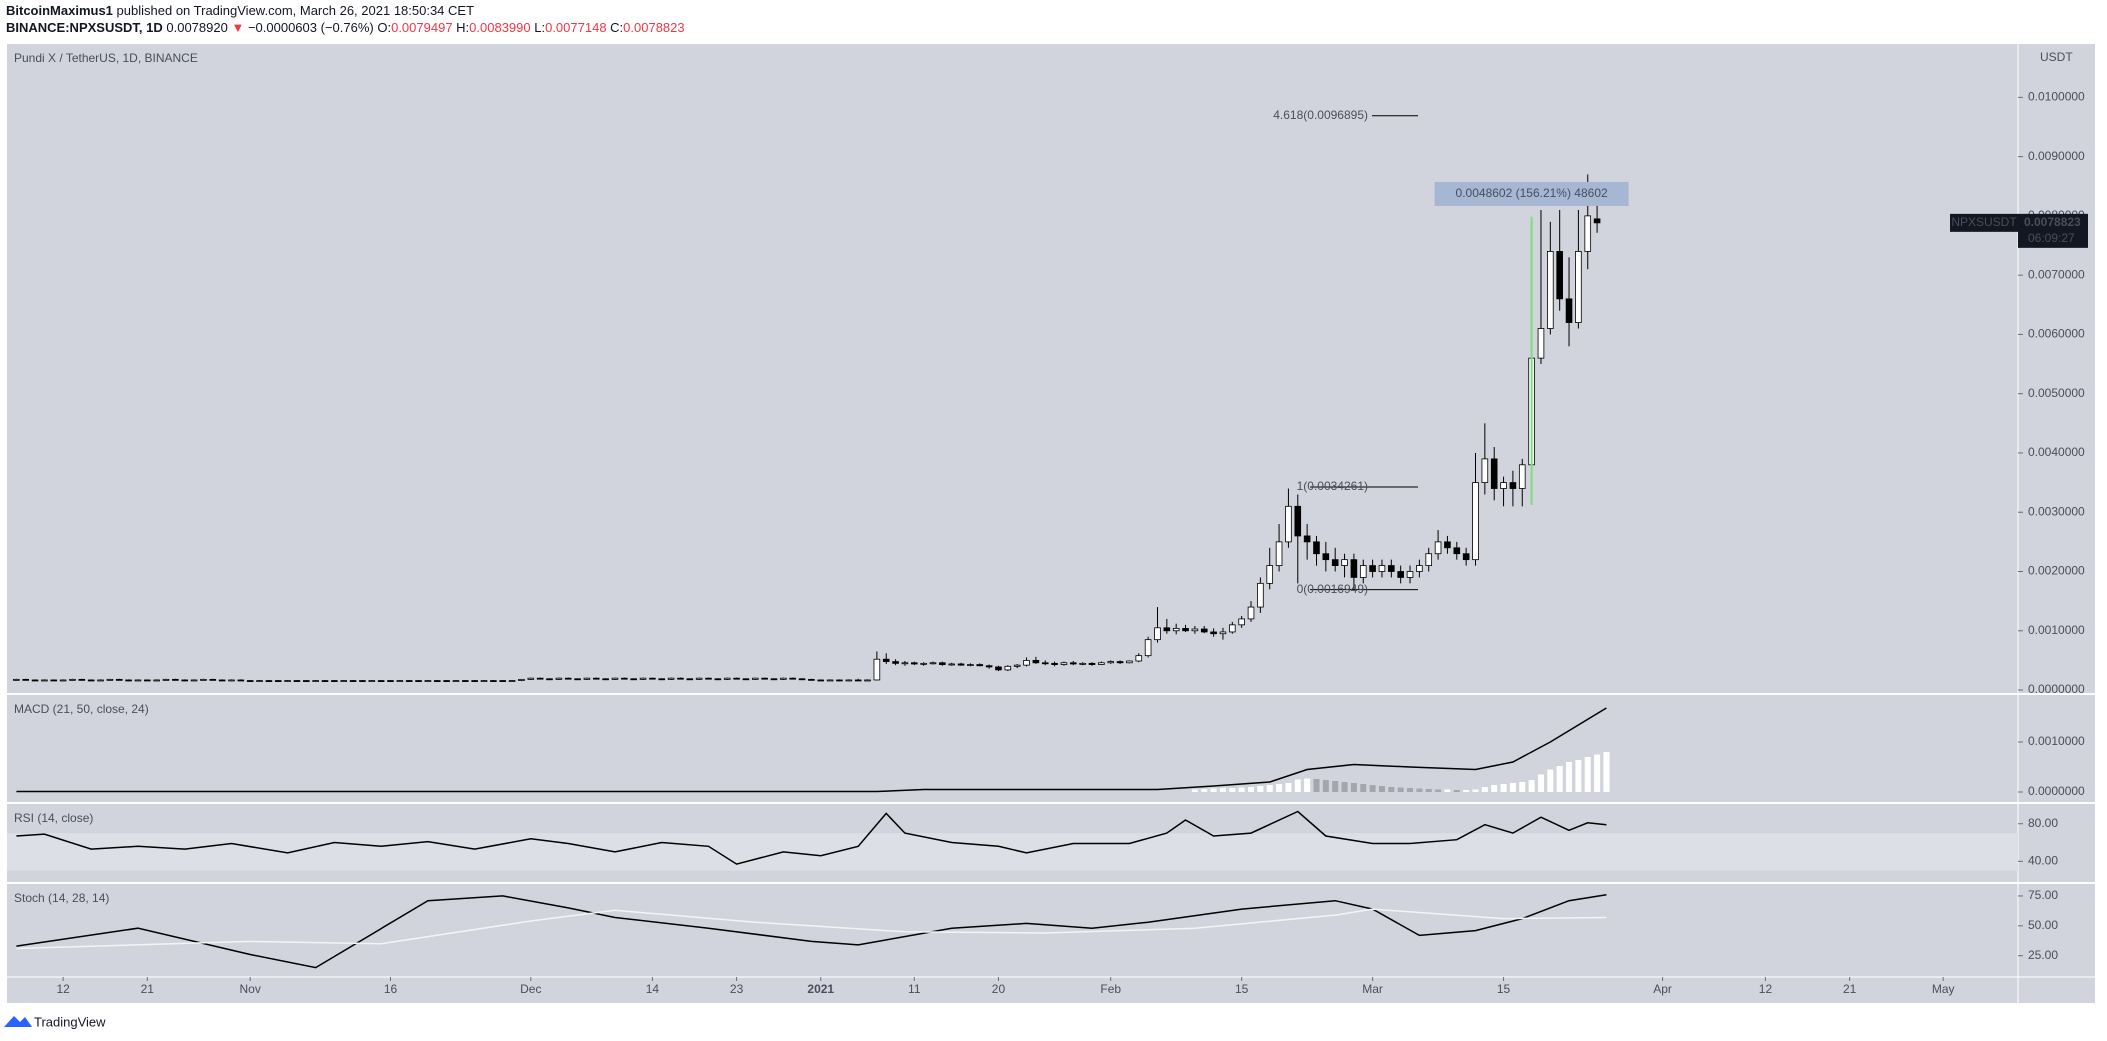  I want to click on low: 0.0077148, so click(575, 27).